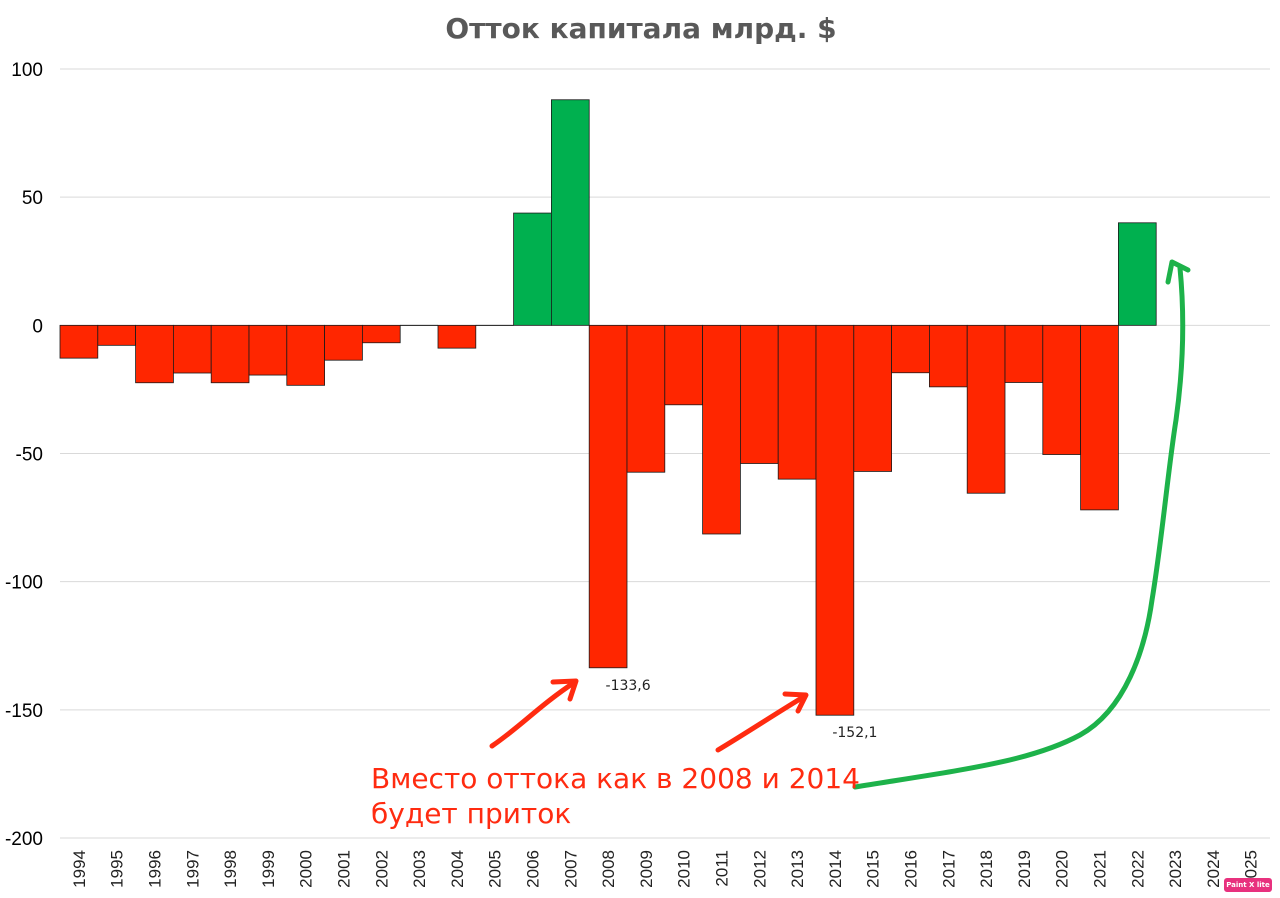  Describe the element at coordinates (29, 455) in the screenshot. I see `y-tick-label: -50` at that location.